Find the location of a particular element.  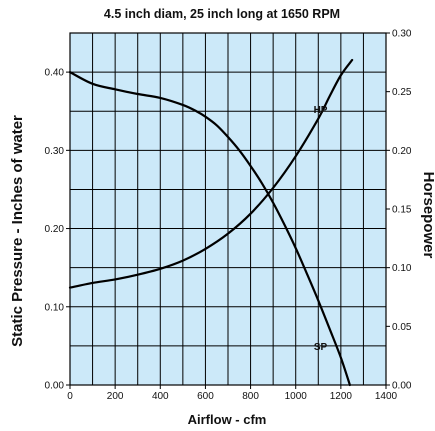

y2-tick-label: 0.30 is located at coordinates (402, 34).